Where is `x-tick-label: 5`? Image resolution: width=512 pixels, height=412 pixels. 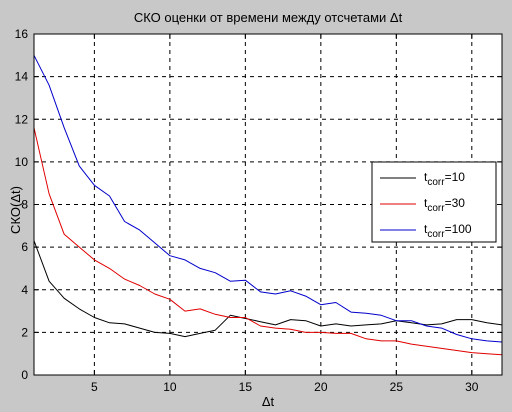
x-tick-label: 5 is located at coordinates (94, 387).